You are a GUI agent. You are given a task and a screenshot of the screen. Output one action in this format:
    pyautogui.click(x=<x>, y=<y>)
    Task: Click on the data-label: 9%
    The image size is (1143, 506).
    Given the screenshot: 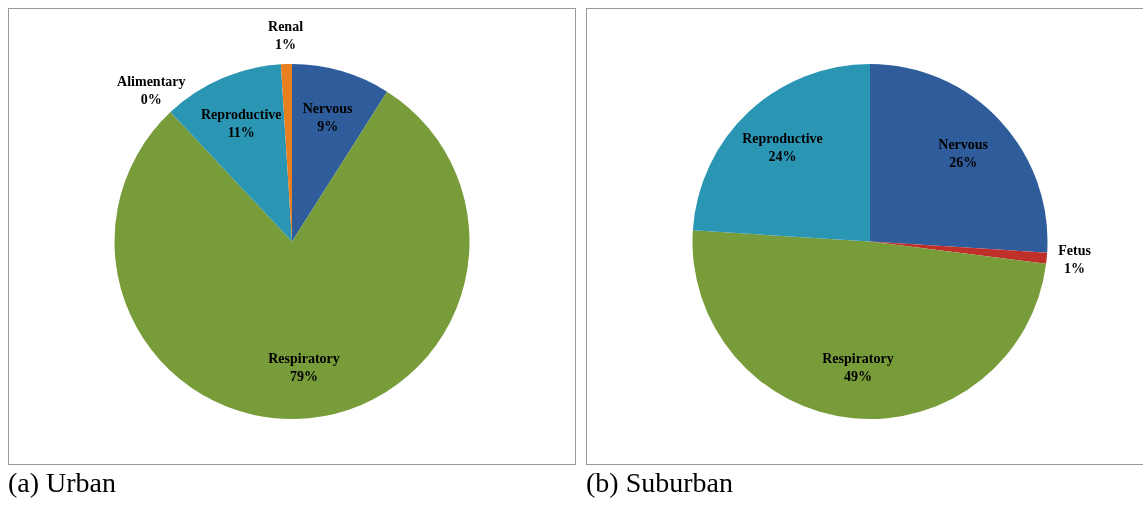 What is the action you would take?
    pyautogui.click(x=328, y=127)
    